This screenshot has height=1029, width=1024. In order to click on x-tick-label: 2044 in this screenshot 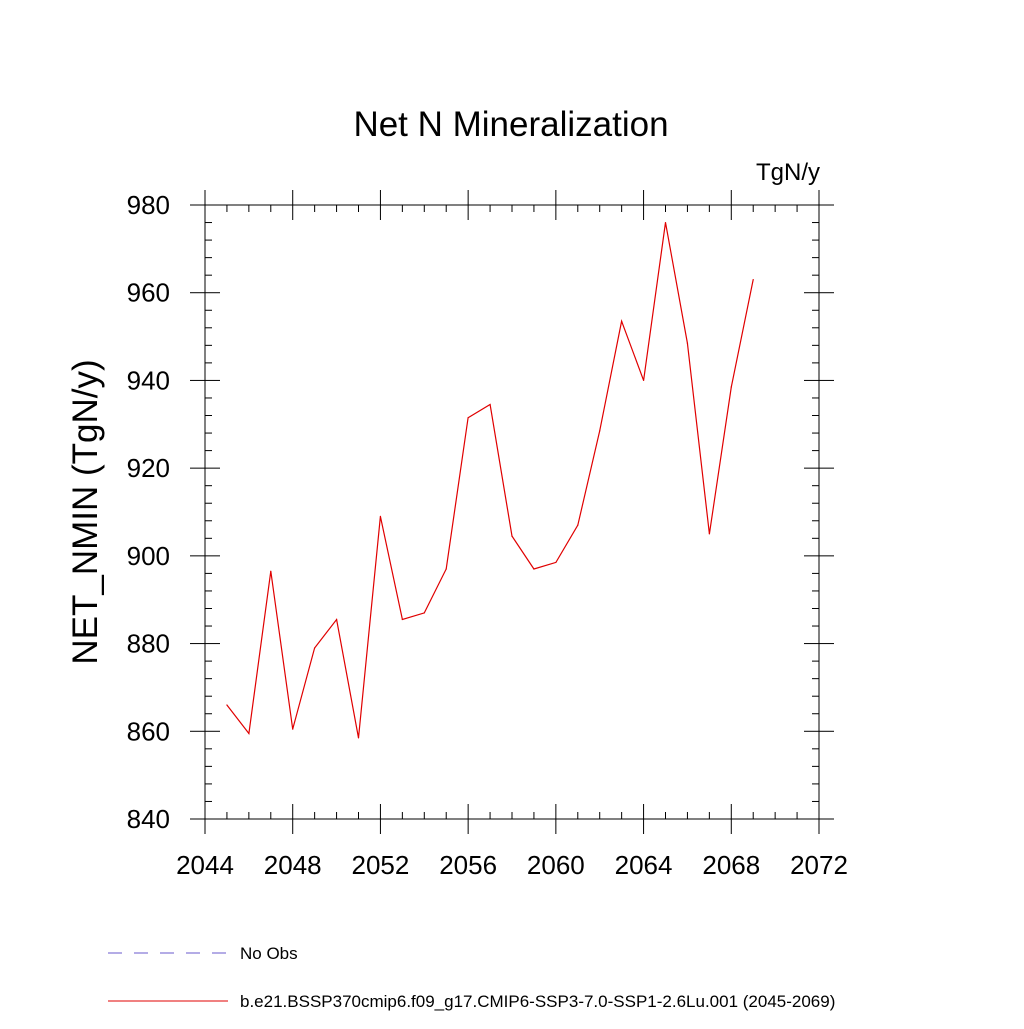, I will do `click(205, 865)`.